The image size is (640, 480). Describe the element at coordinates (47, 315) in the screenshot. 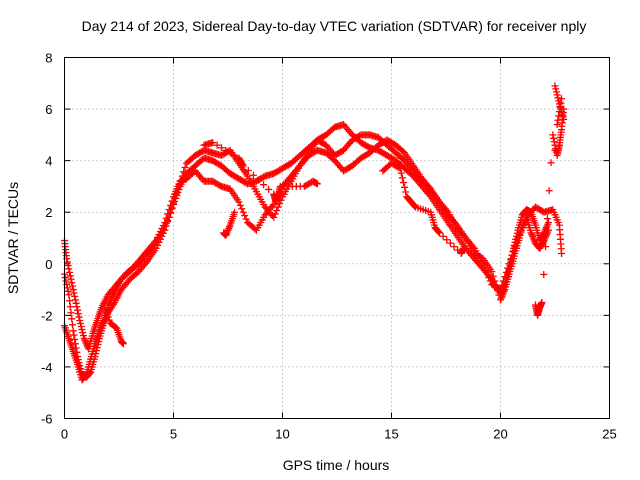

I see `y-tick-label: -2` at that location.